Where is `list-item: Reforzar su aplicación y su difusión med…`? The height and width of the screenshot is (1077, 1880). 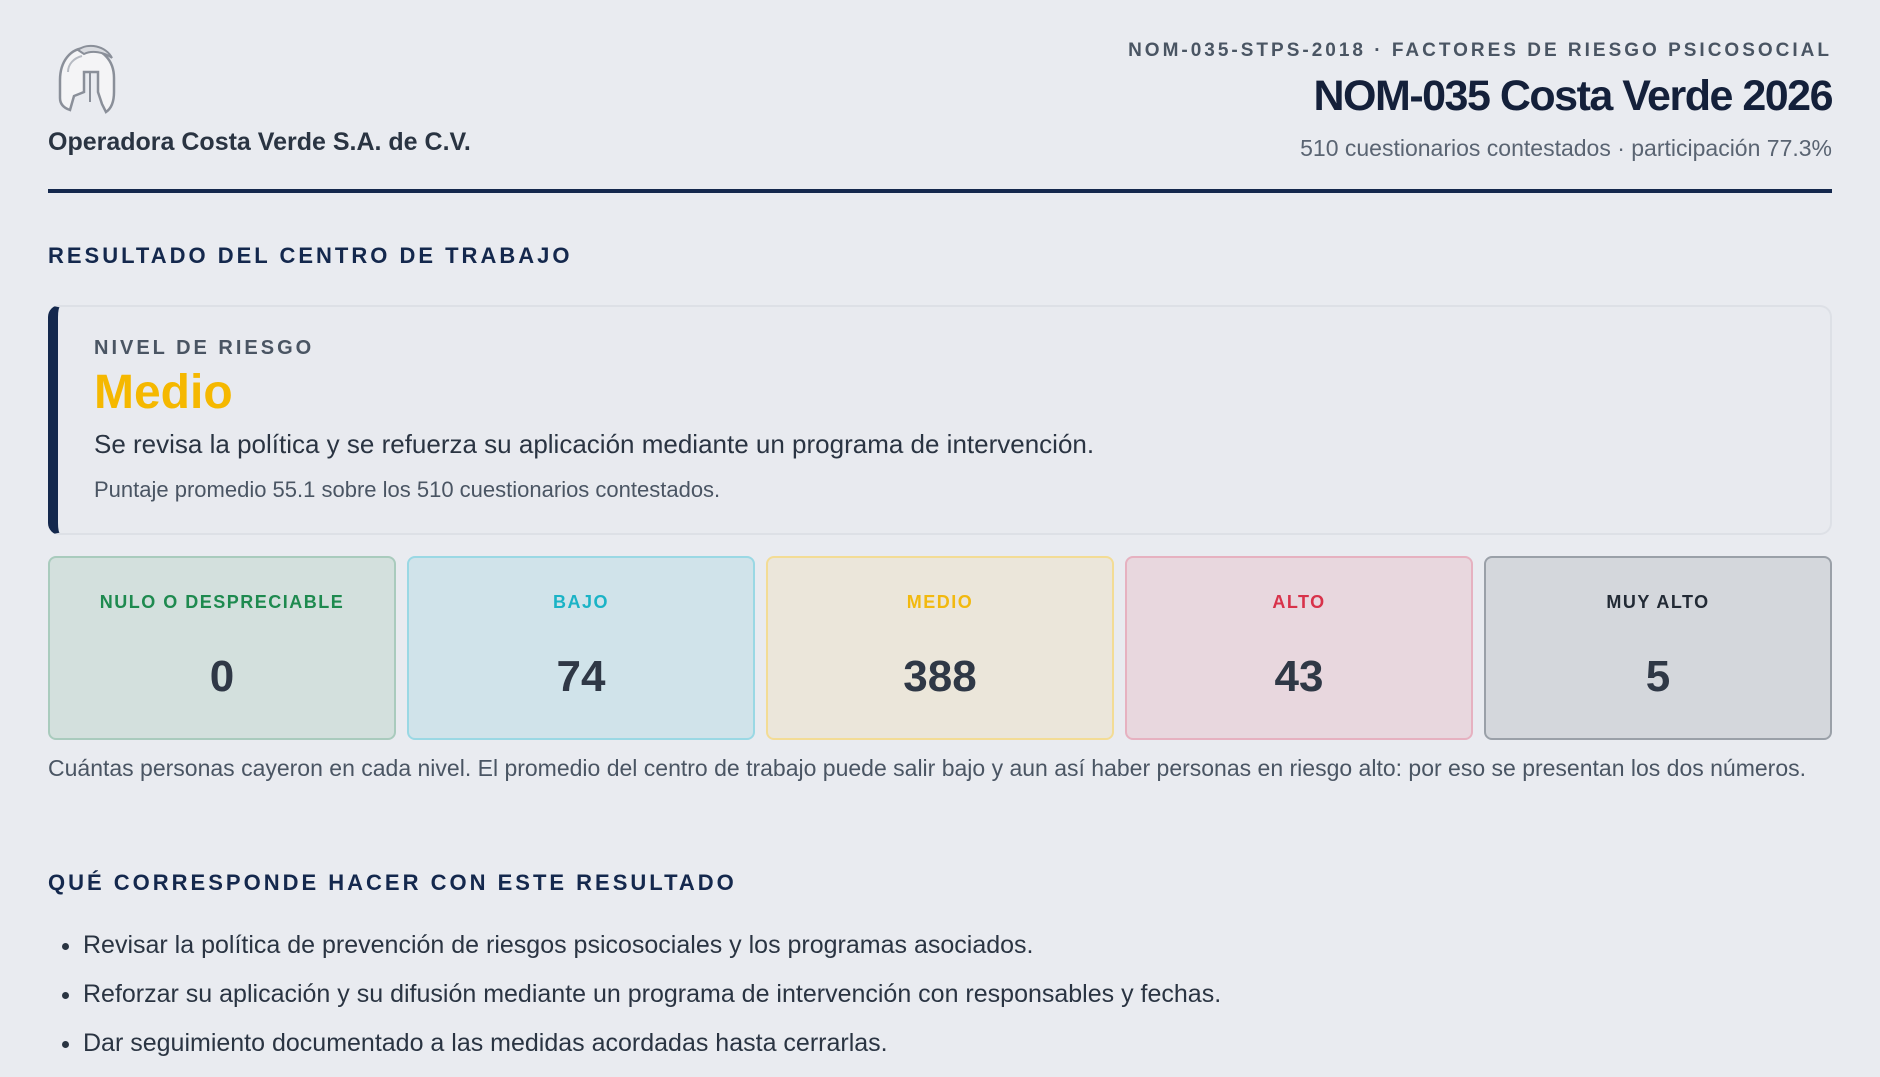 list-item: Reforzar su aplicación y su difusión med… is located at coordinates (652, 994).